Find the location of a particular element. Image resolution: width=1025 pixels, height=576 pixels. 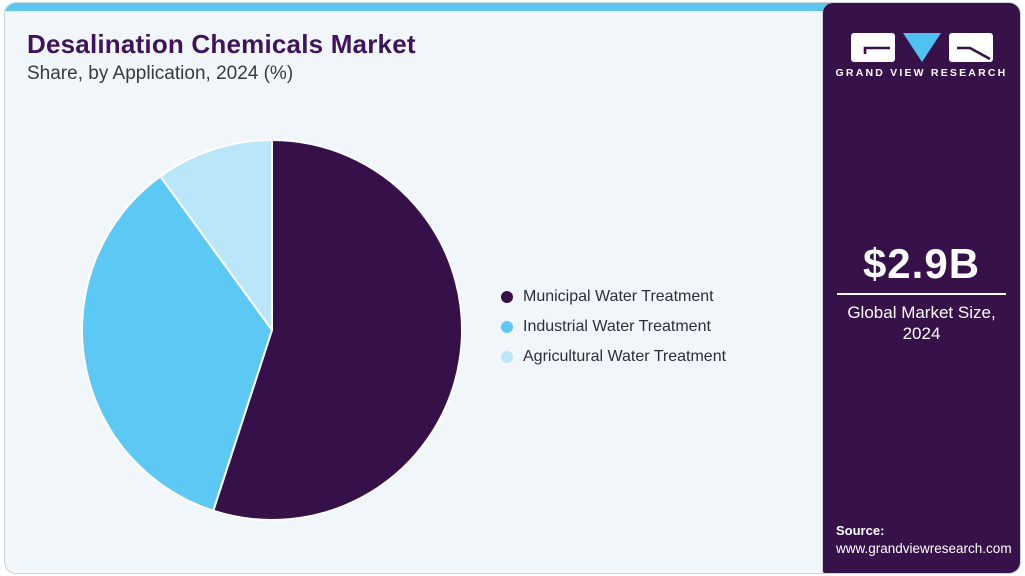

source-block: Source: www.grandviewresearch.com is located at coordinates (924, 539).